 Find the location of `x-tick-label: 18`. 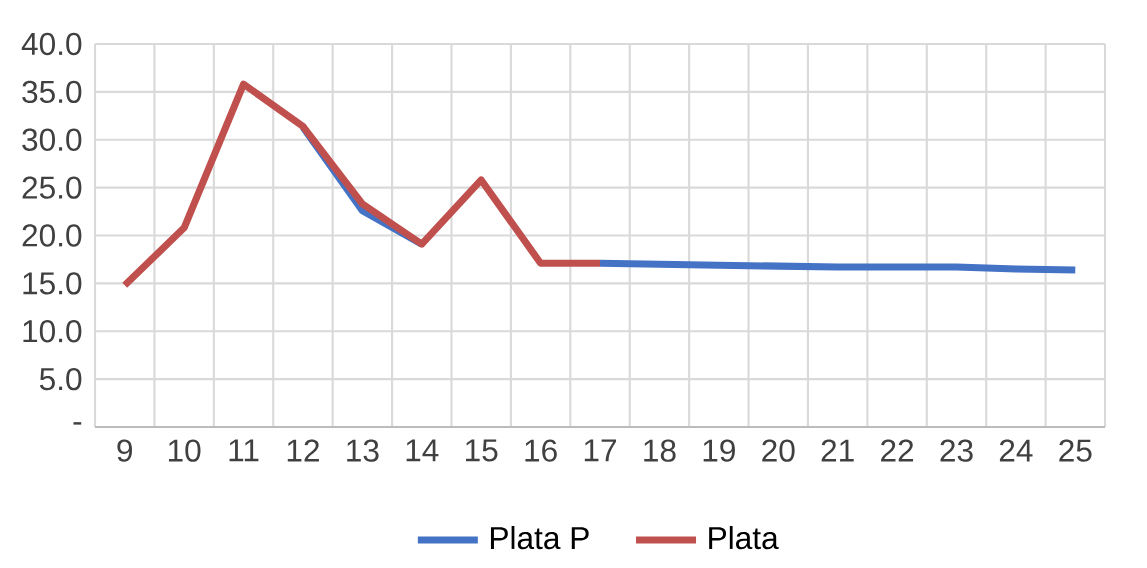

x-tick-label: 18 is located at coordinates (660, 450).